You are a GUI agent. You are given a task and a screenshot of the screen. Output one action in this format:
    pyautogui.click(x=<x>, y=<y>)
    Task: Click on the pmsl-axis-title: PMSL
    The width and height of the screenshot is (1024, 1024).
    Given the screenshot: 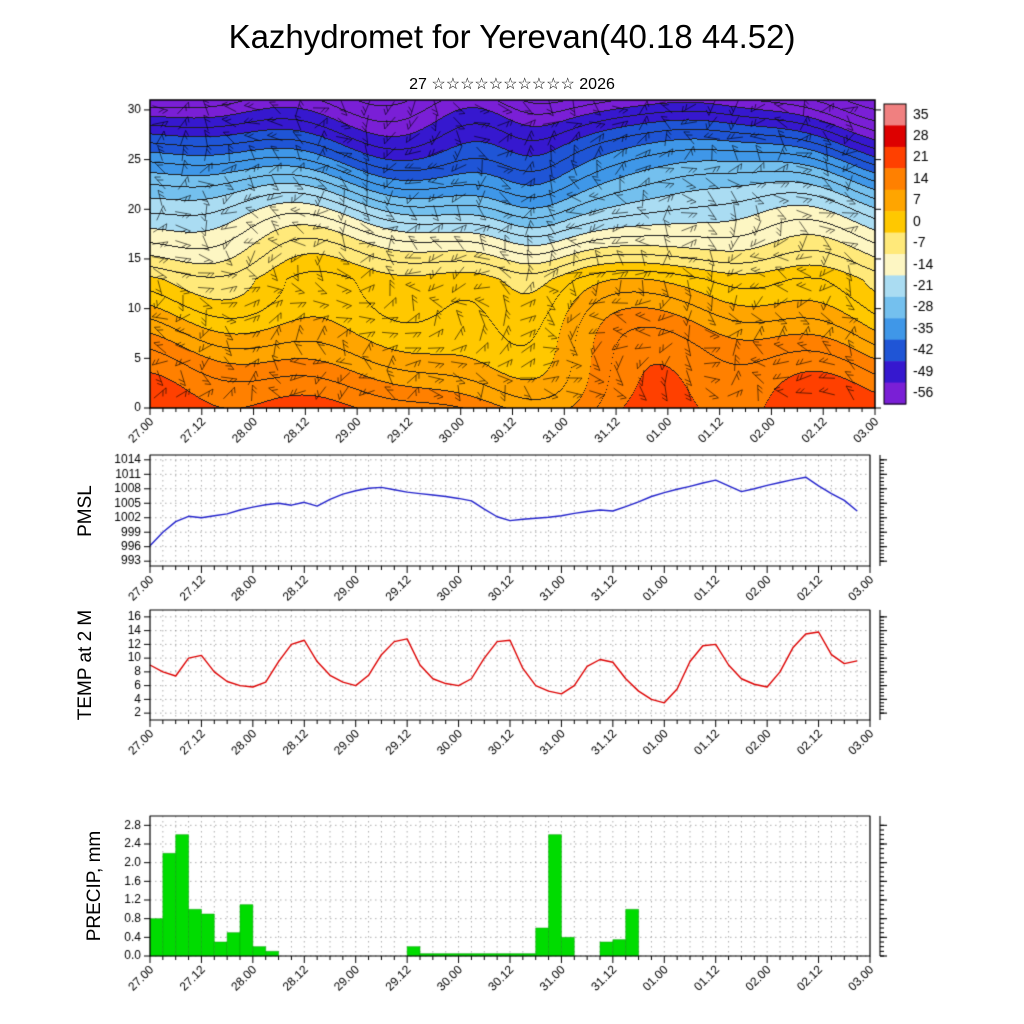 What is the action you would take?
    pyautogui.click(x=85, y=511)
    